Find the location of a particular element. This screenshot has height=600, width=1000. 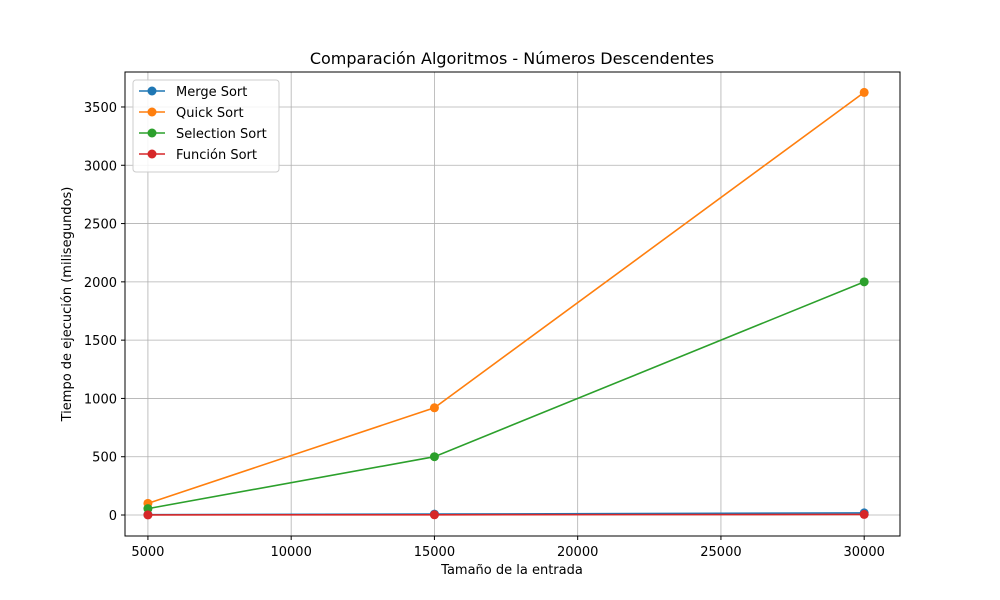

y-tick-label: 2000 is located at coordinates (100, 283).